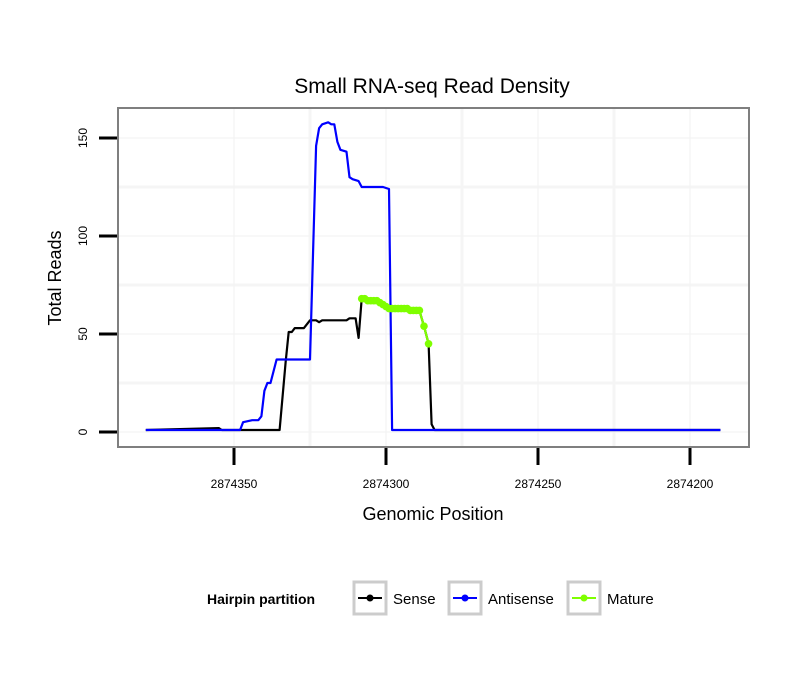 This screenshot has width=810, height=690. I want to click on legend-label-sense: Sense, so click(414, 599).